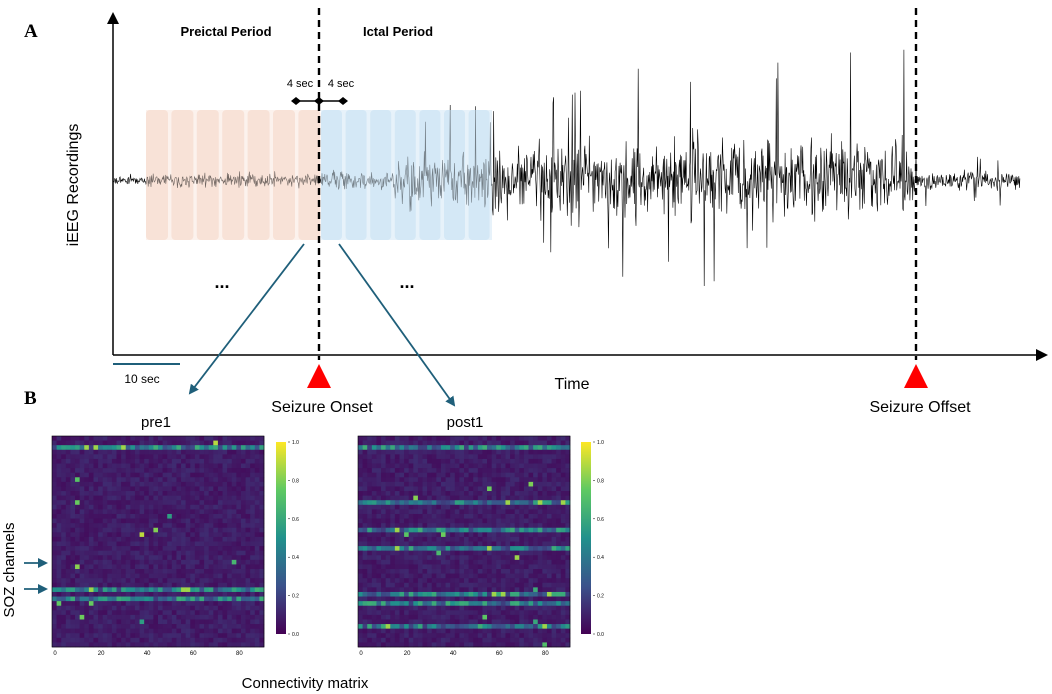 The height and width of the screenshot is (694, 1052). Describe the element at coordinates (341, 84) in the screenshot. I see `window-right-label: 4 sec` at that location.